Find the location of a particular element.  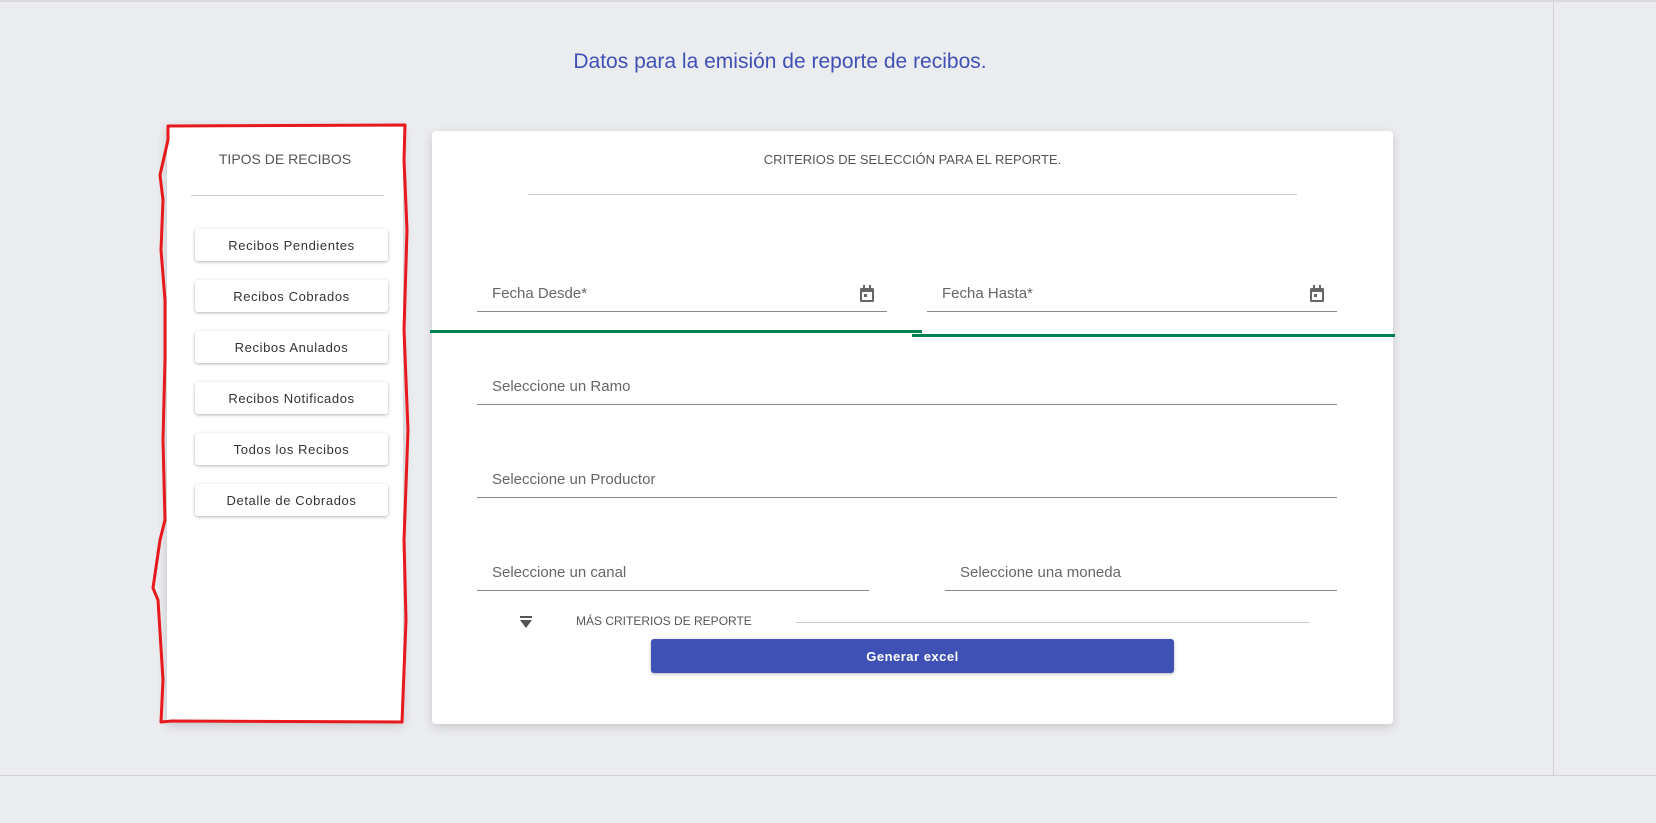

fecha-hasta-label: Fecha Hasta* is located at coordinates (987, 293).